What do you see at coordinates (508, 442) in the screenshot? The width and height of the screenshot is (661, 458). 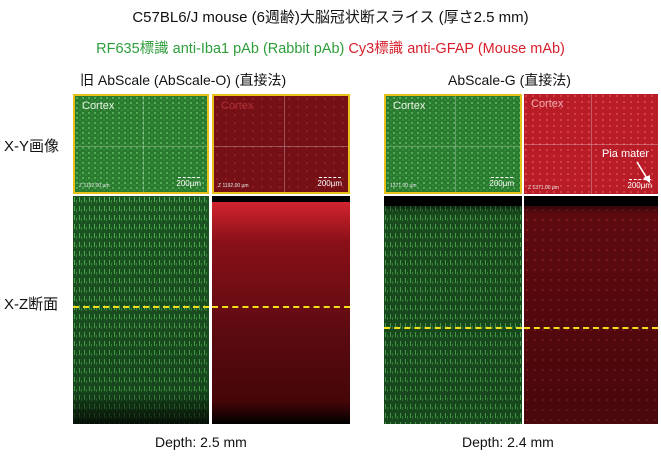 I see `depth-label-abscale-g: Depth: 2.4 mm` at bounding box center [508, 442].